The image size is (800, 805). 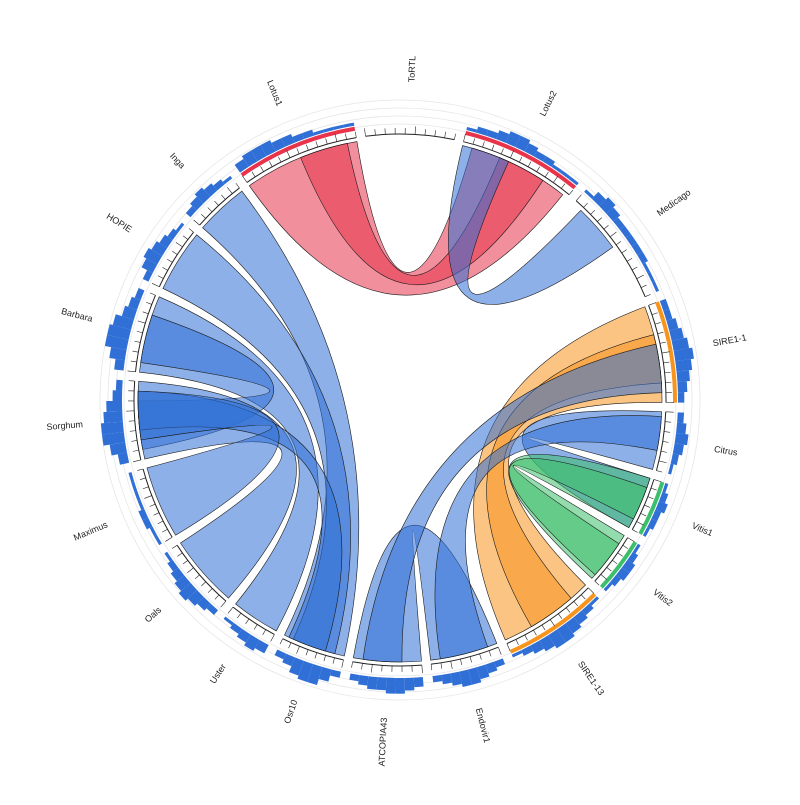 I want to click on segment-axis, so click(x=410, y=137).